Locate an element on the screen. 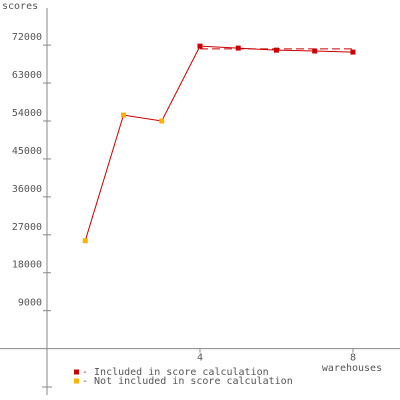  legend-label: - Included in score calculation is located at coordinates (175, 372).